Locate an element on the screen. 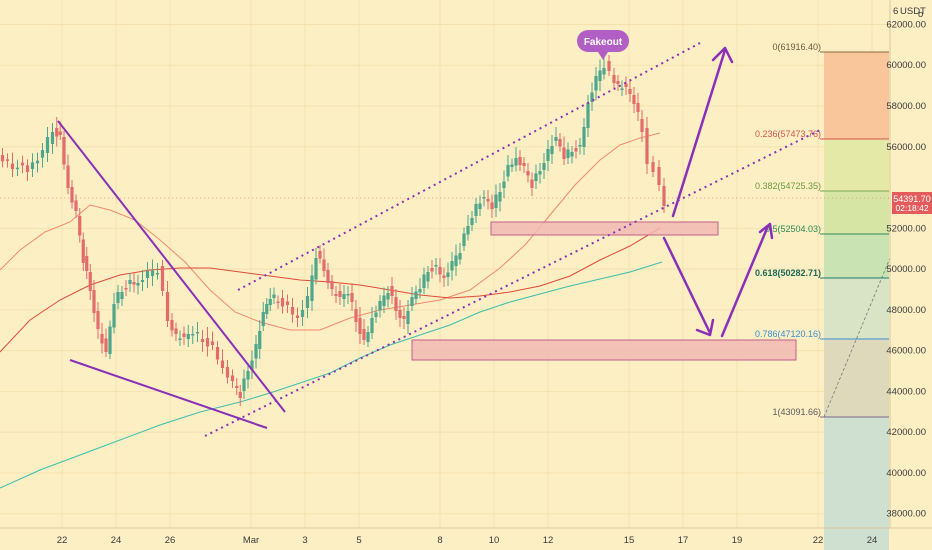  x-tick-label: Mar is located at coordinates (251, 540).